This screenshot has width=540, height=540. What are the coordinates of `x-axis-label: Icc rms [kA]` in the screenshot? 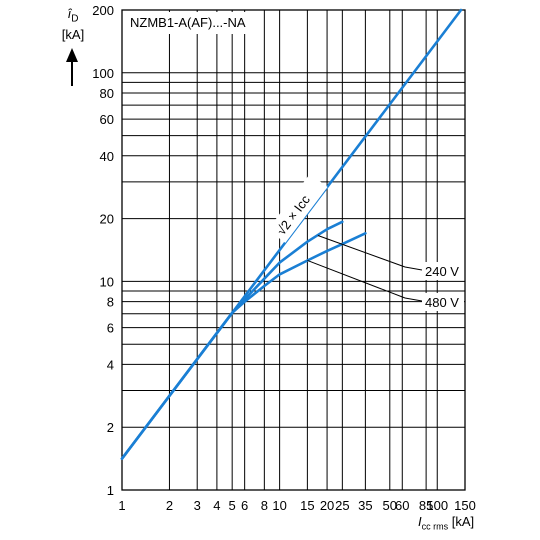 It's located at (446, 523).